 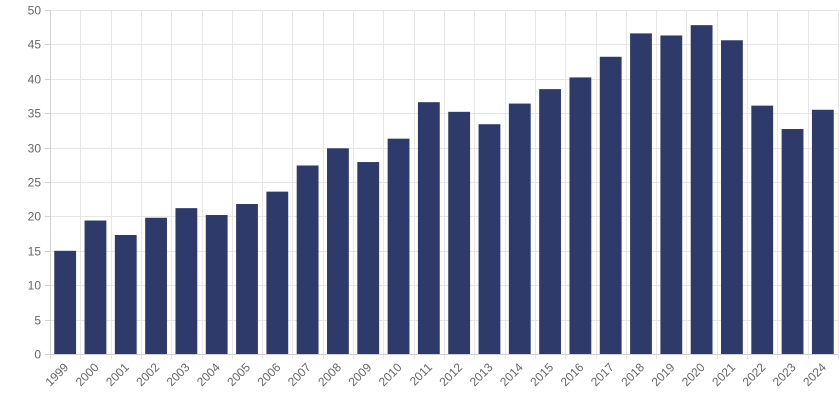 I want to click on x-tick-label-2022: 2022, so click(x=754, y=374).